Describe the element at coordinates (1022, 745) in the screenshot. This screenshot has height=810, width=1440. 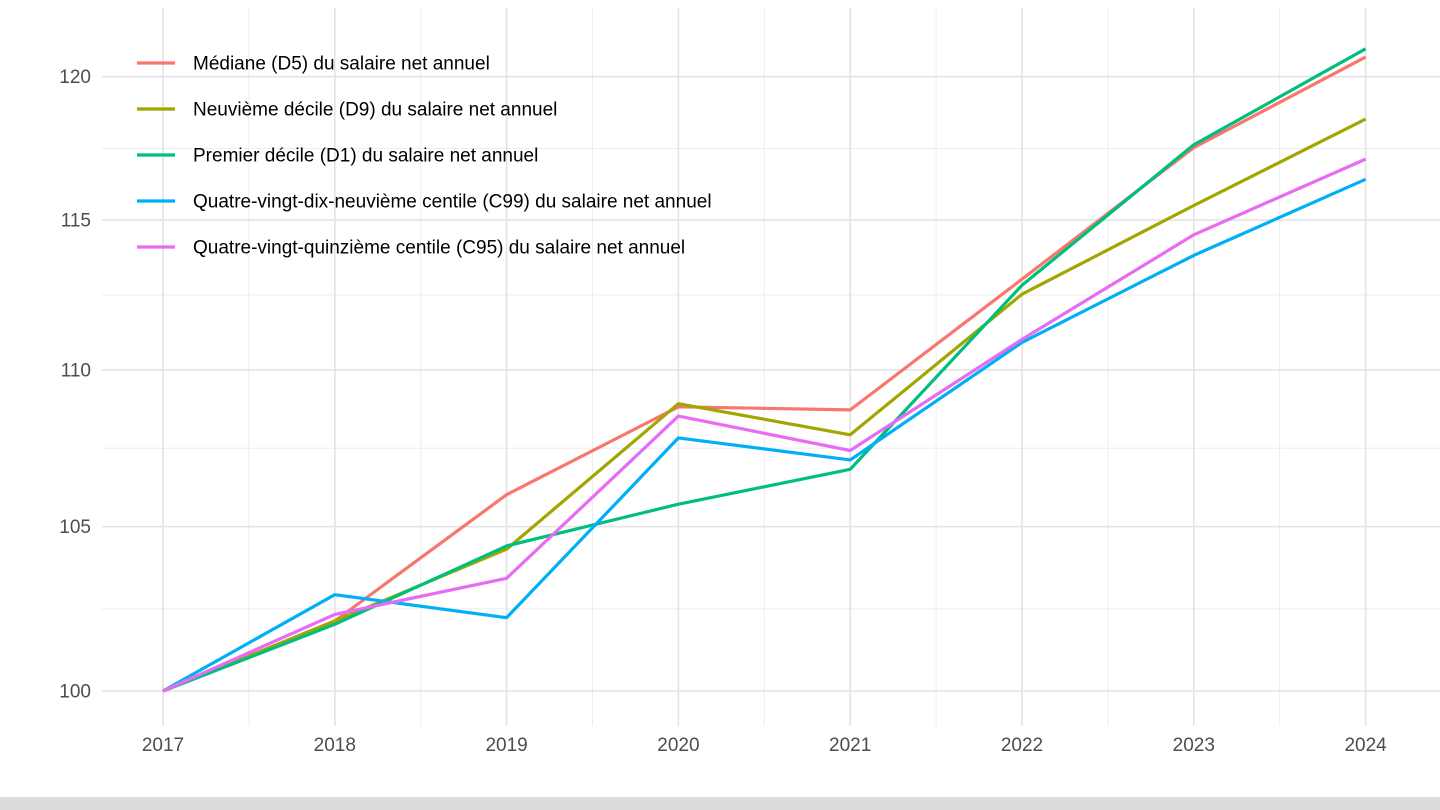
I see `x-axis-tick-label: 2022` at that location.